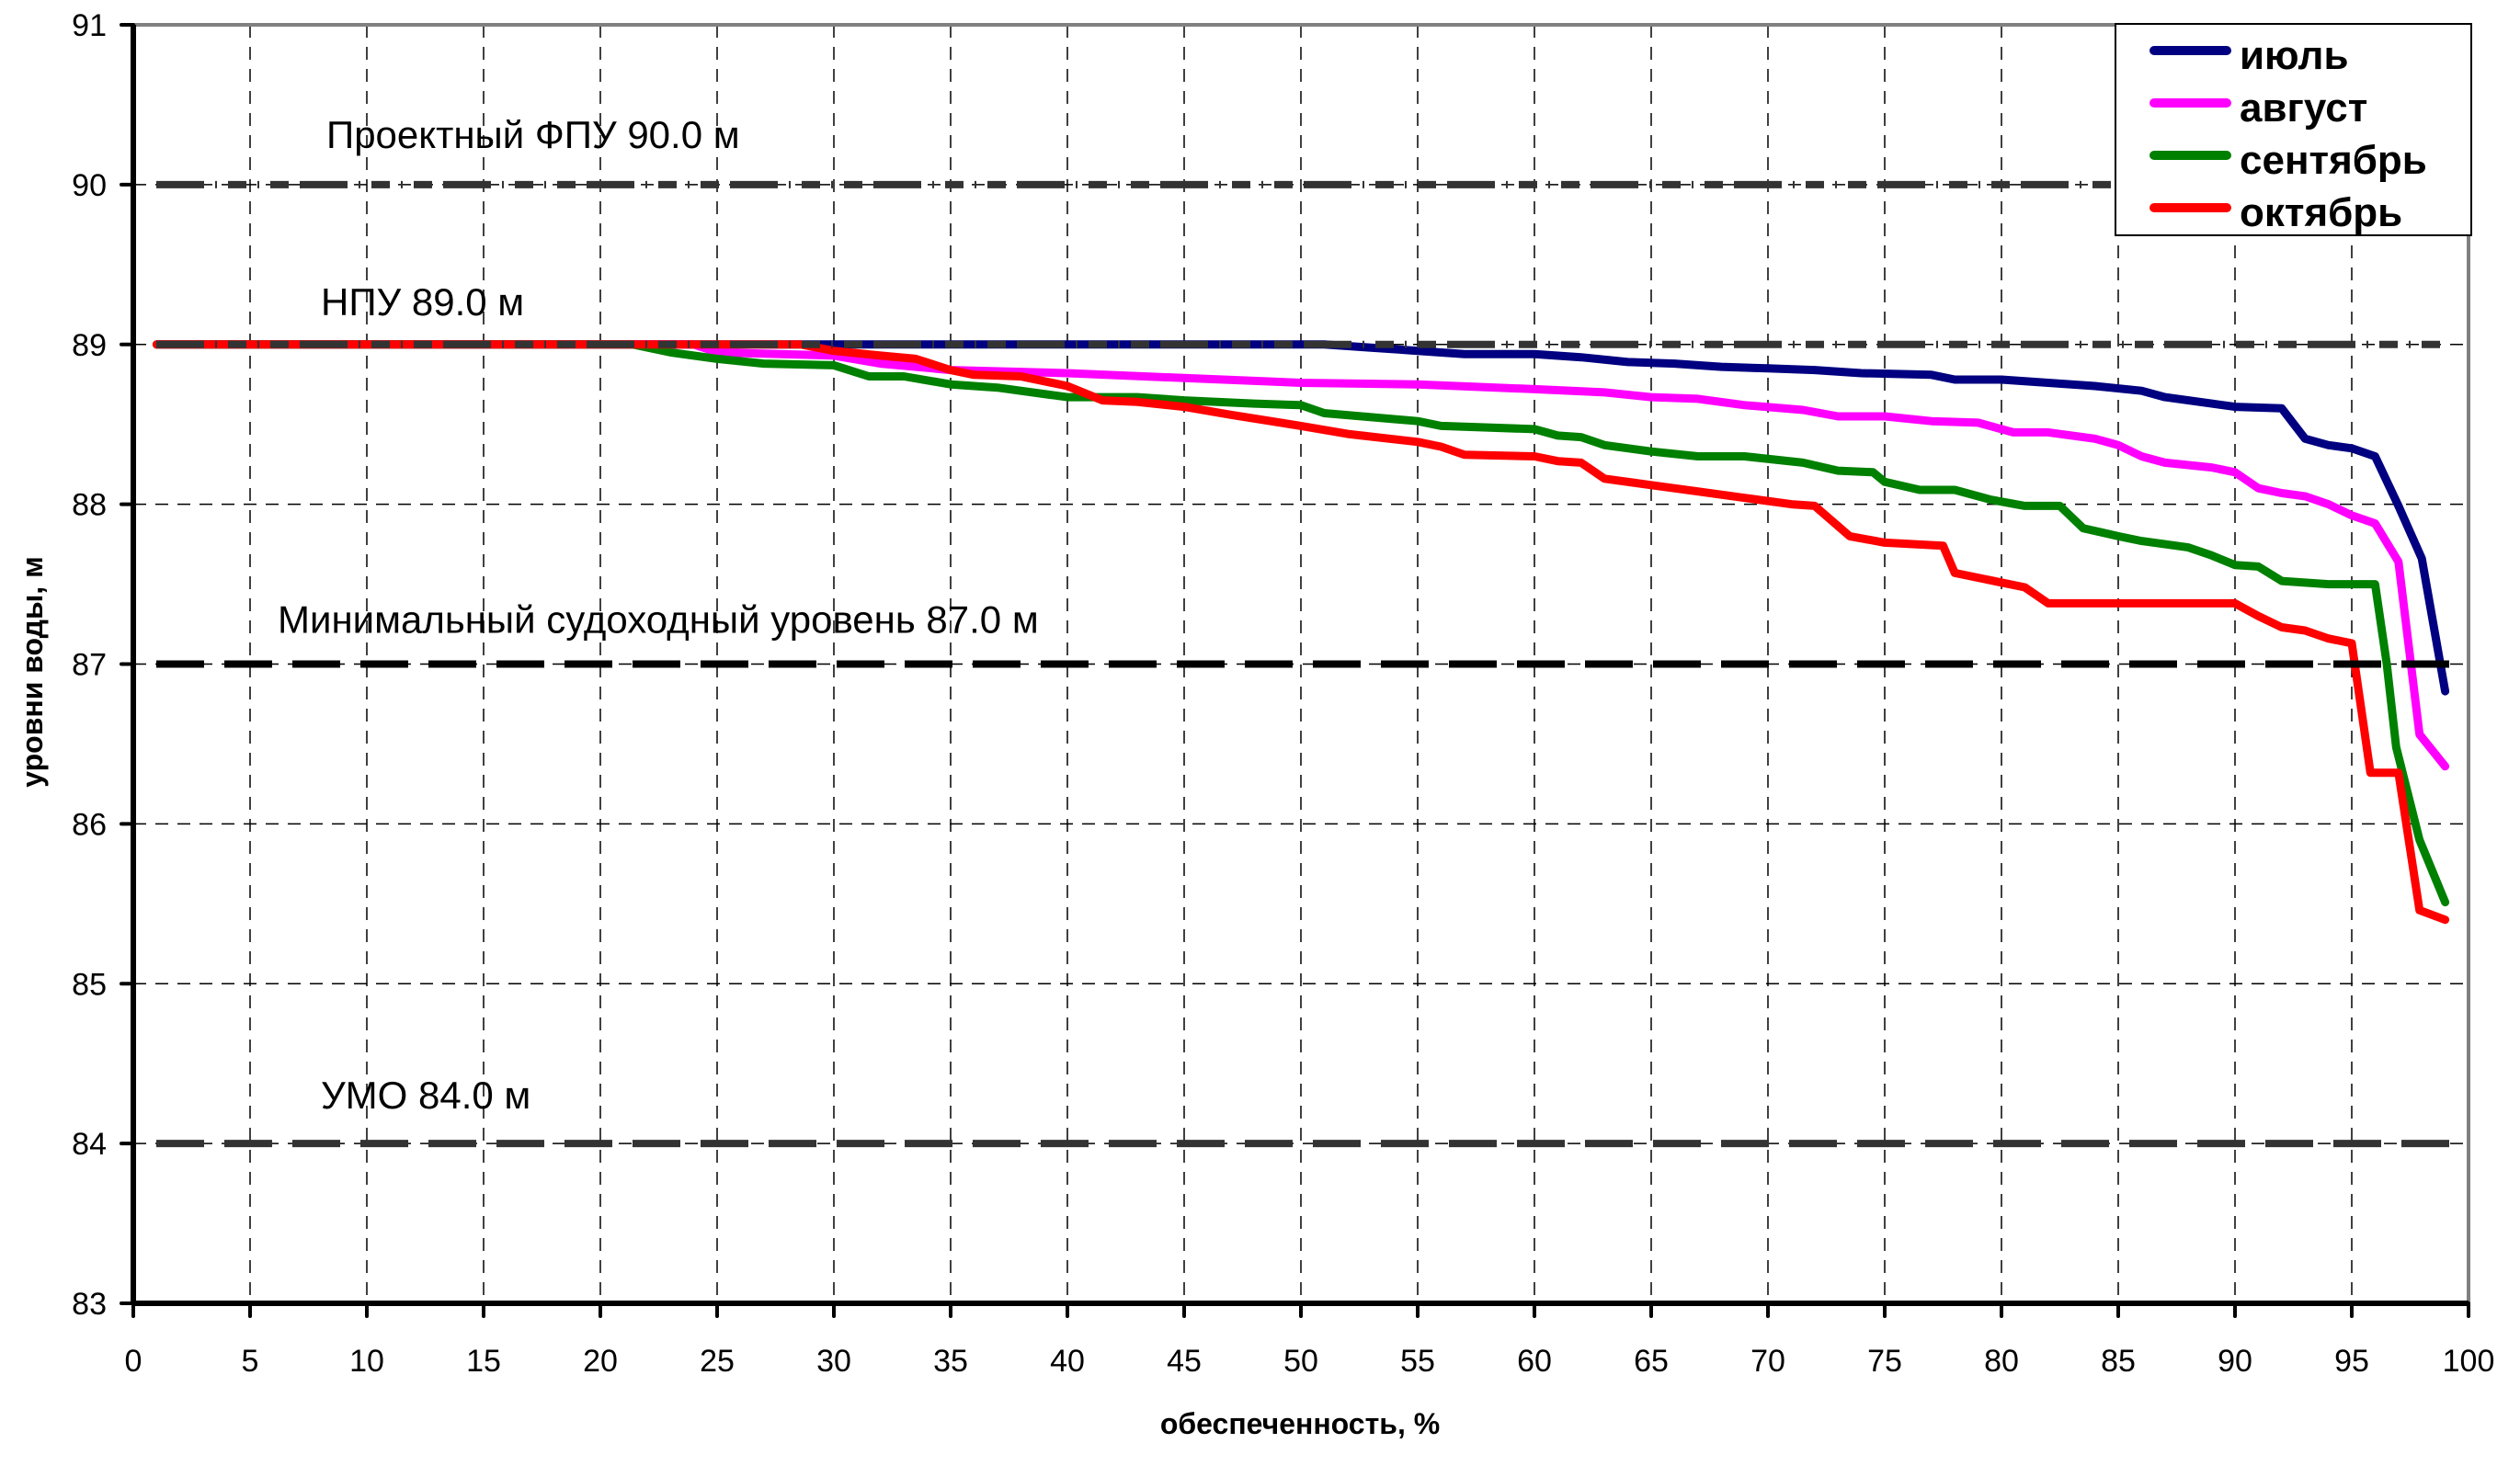 The width and height of the screenshot is (2520, 1466). What do you see at coordinates (1884, 1361) in the screenshot?
I see `x-tick-label: 75` at bounding box center [1884, 1361].